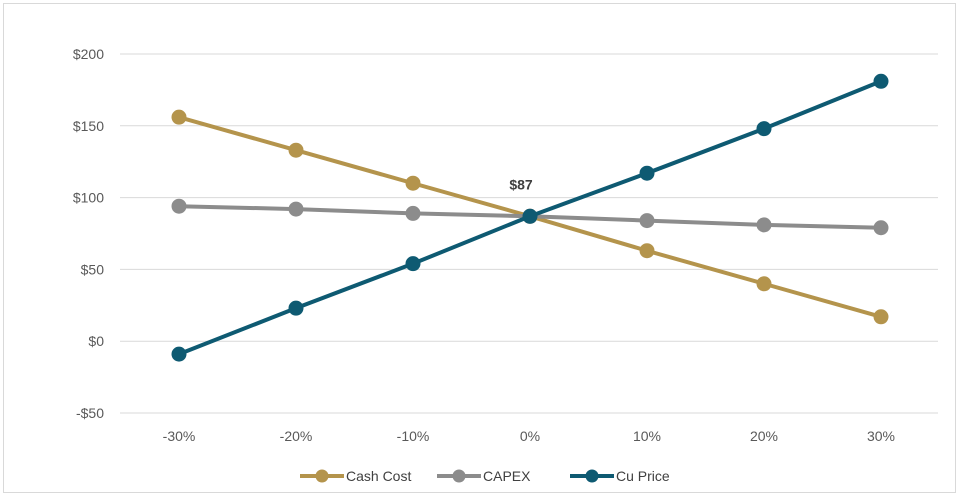 Image resolution: width=961 pixels, height=497 pixels. Describe the element at coordinates (296, 436) in the screenshot. I see `x-tick-label: -20%` at that location.